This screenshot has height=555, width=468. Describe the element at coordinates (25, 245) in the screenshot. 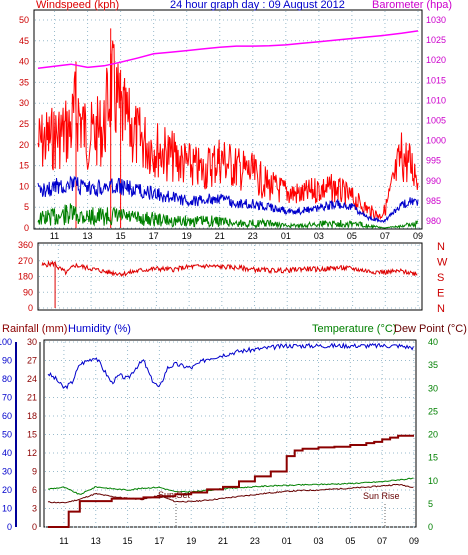

I see `direction-y-tick: 360` at that location.